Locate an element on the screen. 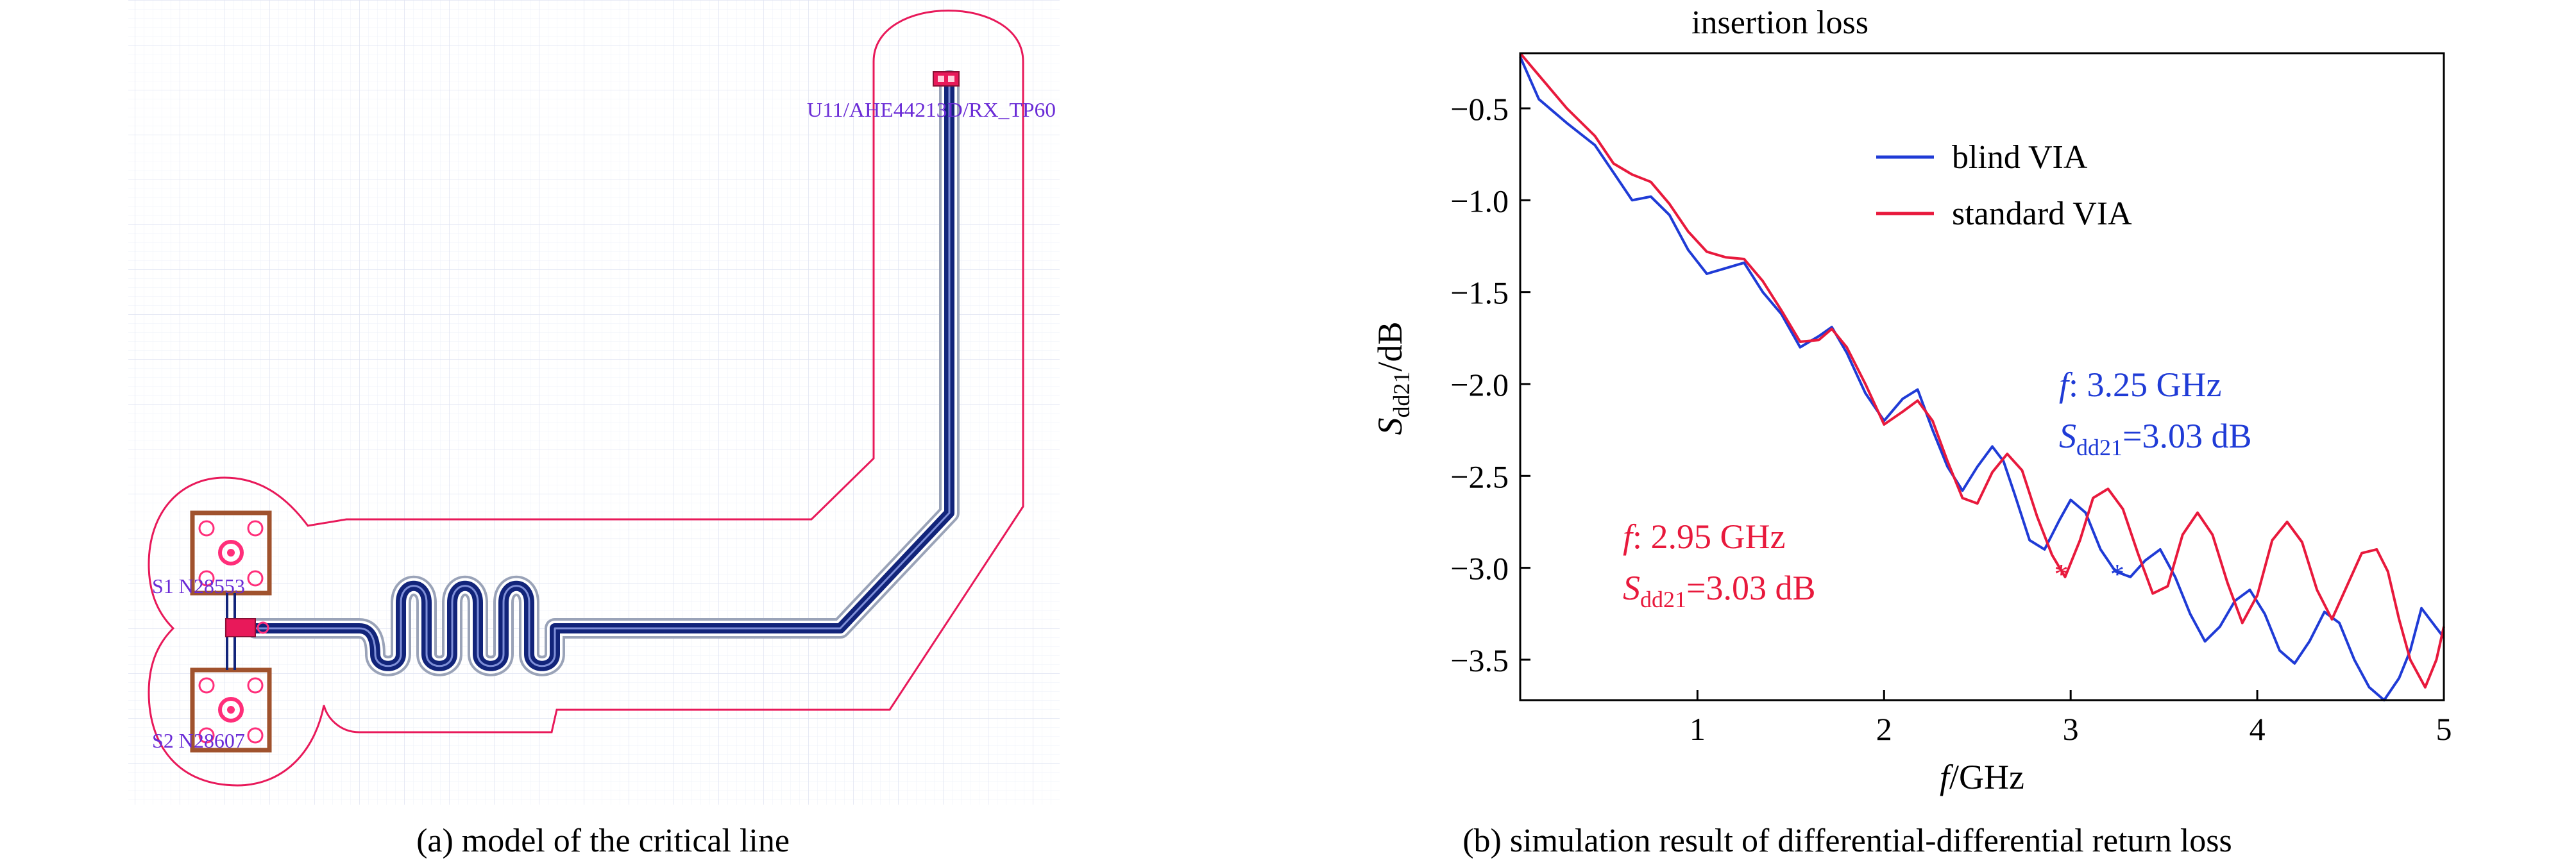  port1-pad is located at coordinates (231, 553).